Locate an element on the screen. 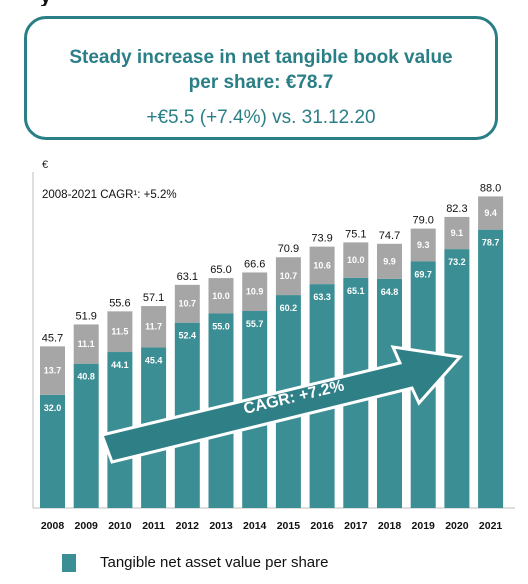 This screenshot has width=528, height=584. x-tick-label: 2020 is located at coordinates (457, 526).